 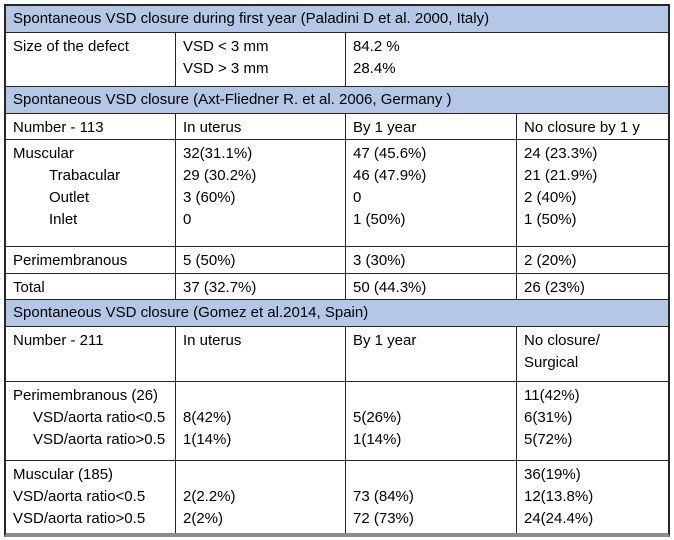 I want to click on cell-line: Outlet, so click(x=69, y=197).